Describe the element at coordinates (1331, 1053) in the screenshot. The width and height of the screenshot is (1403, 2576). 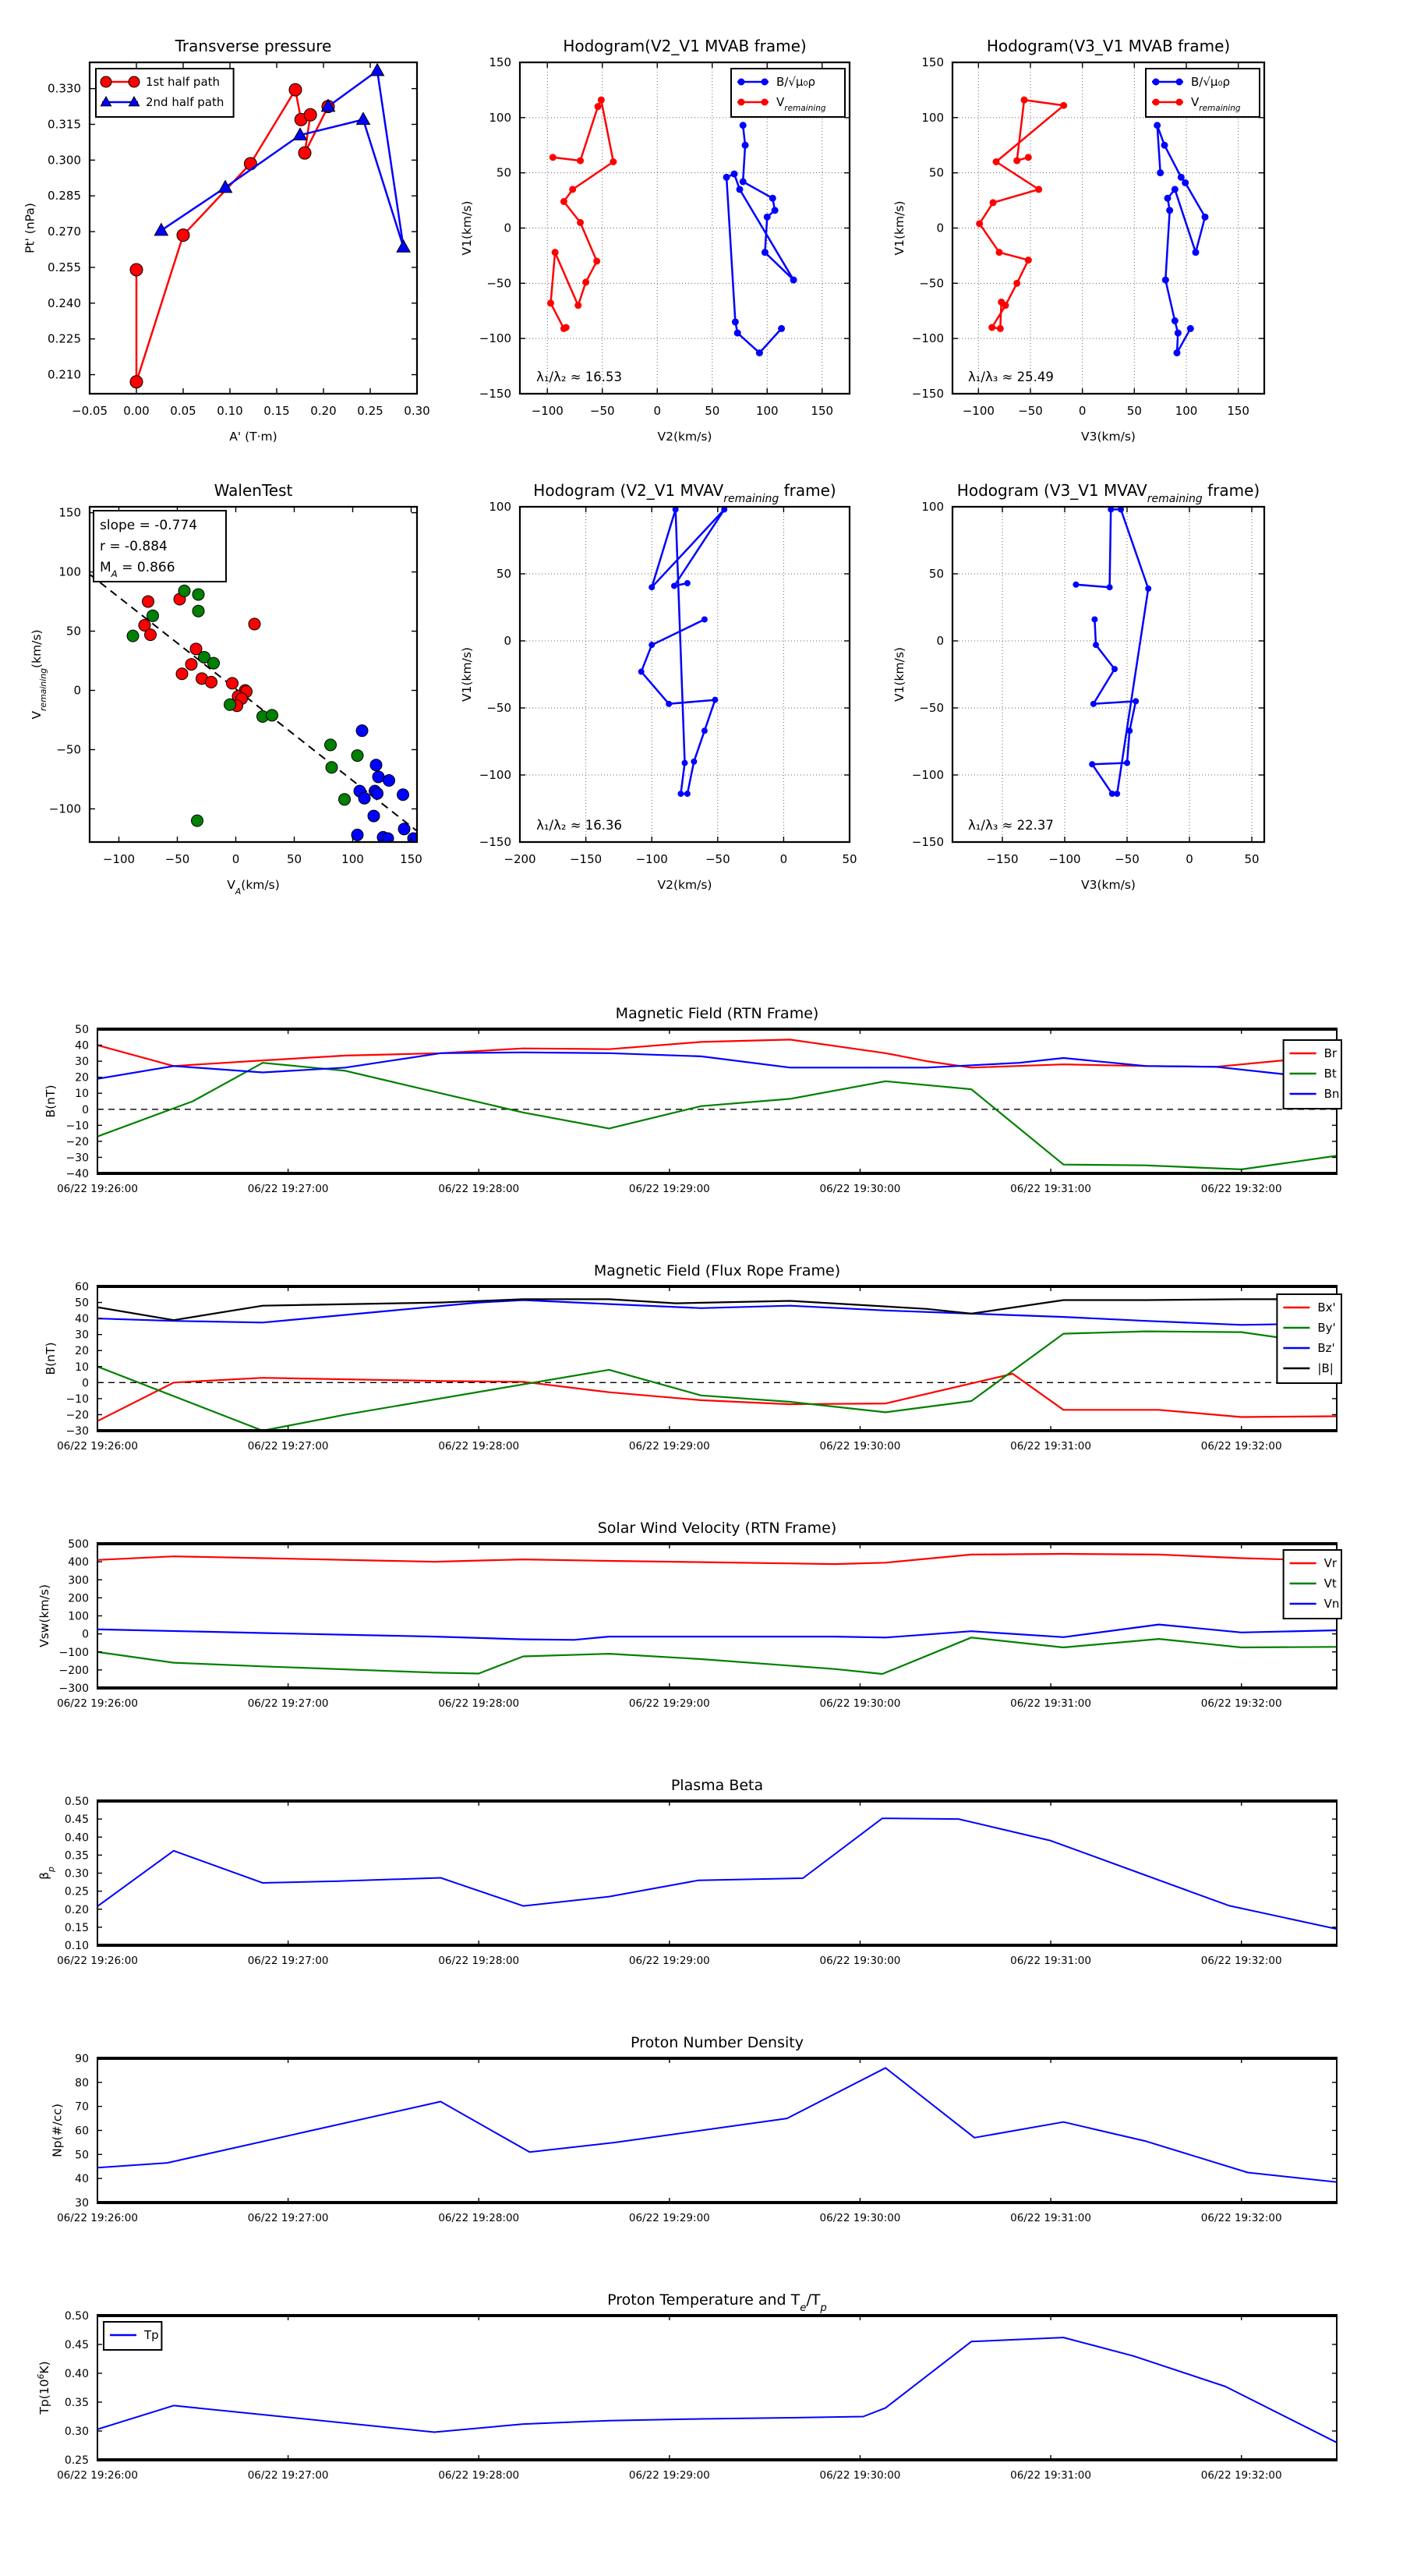
I see `legend-label: Br` at that location.